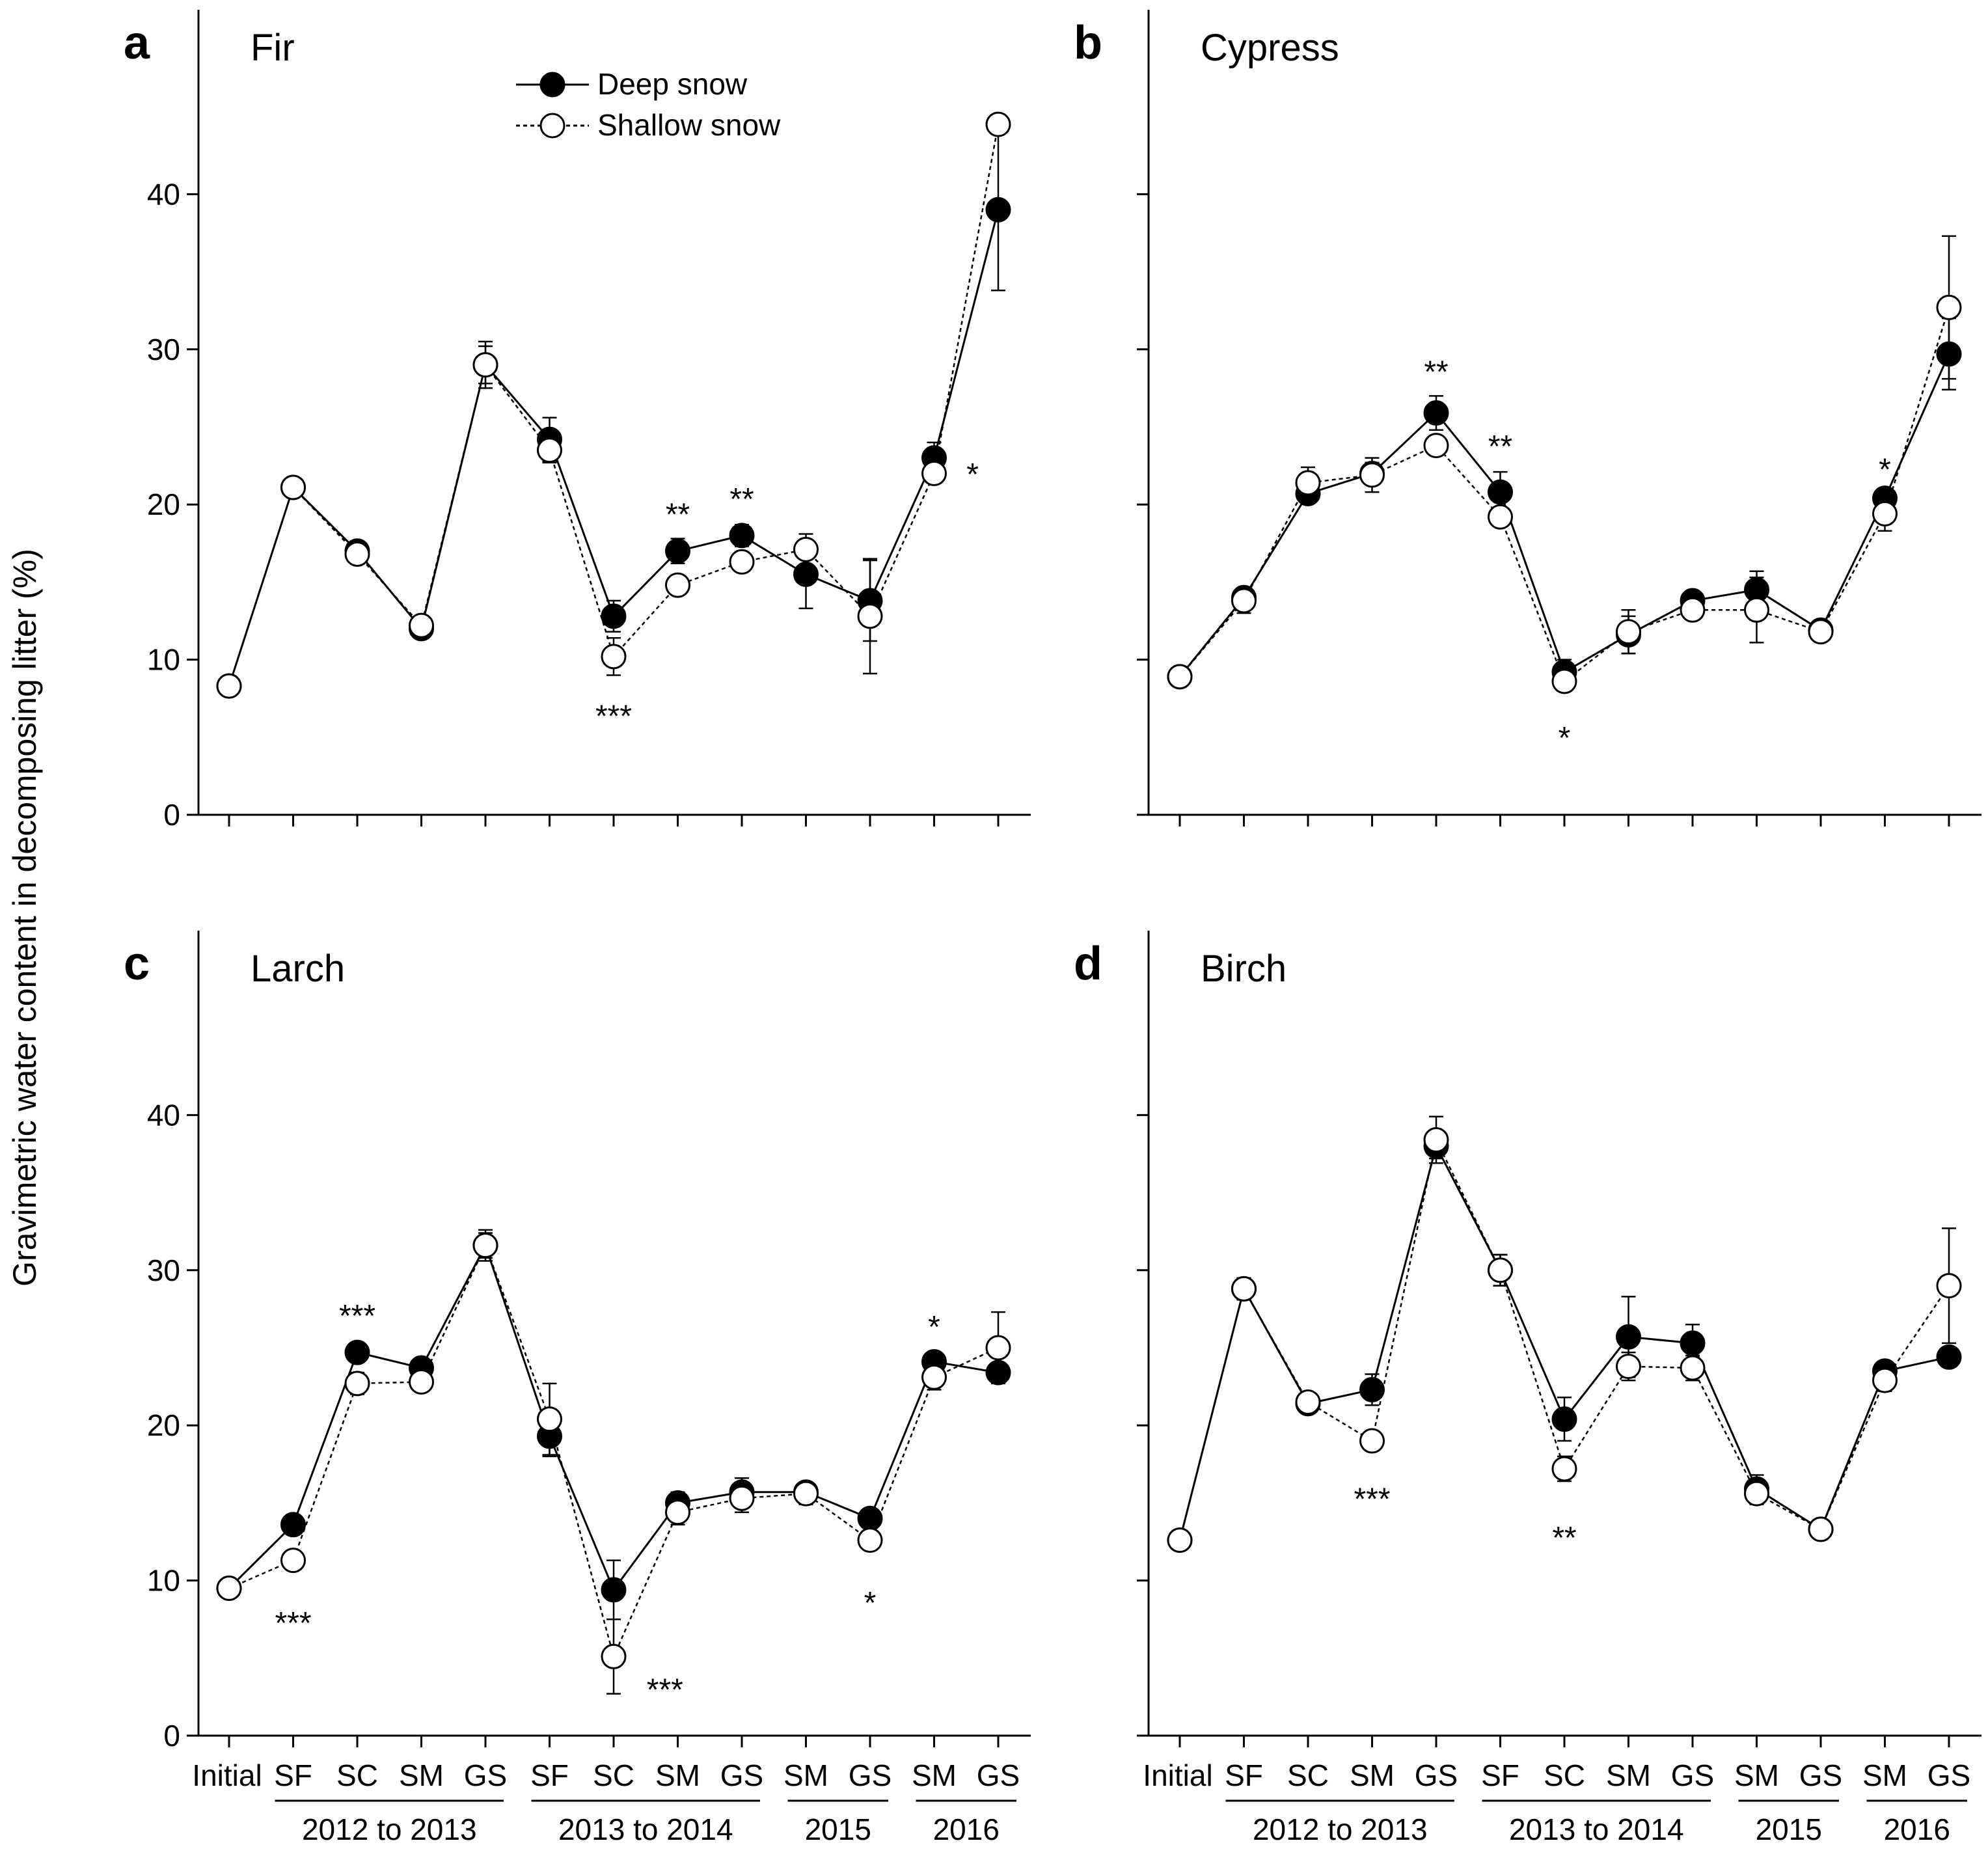  I want to click on legend-deep-label: Deep snow, so click(672, 84).